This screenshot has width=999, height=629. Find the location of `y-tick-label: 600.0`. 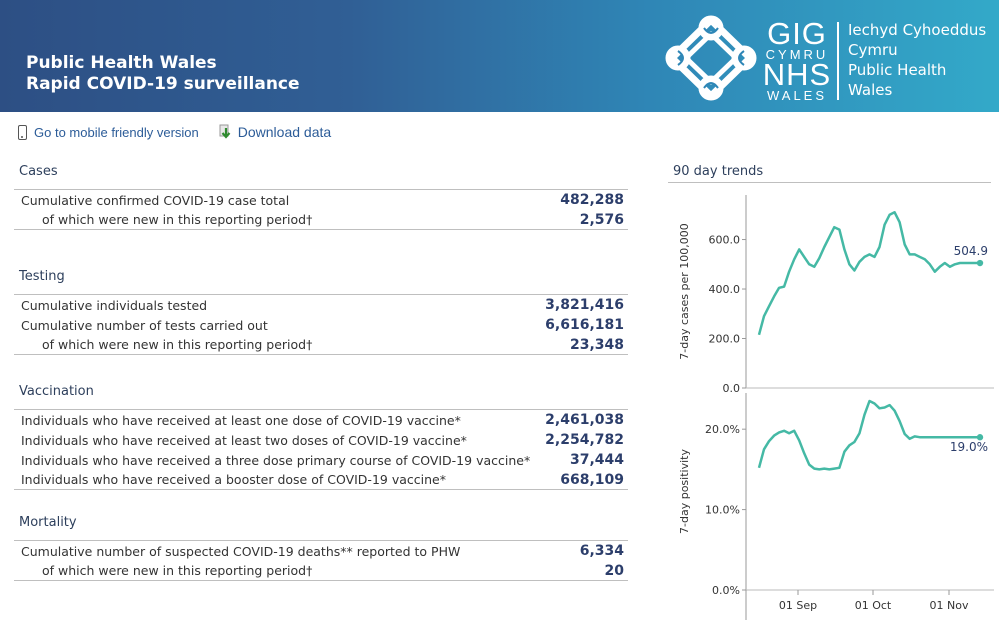

y-tick-label: 600.0 is located at coordinates (725, 240).